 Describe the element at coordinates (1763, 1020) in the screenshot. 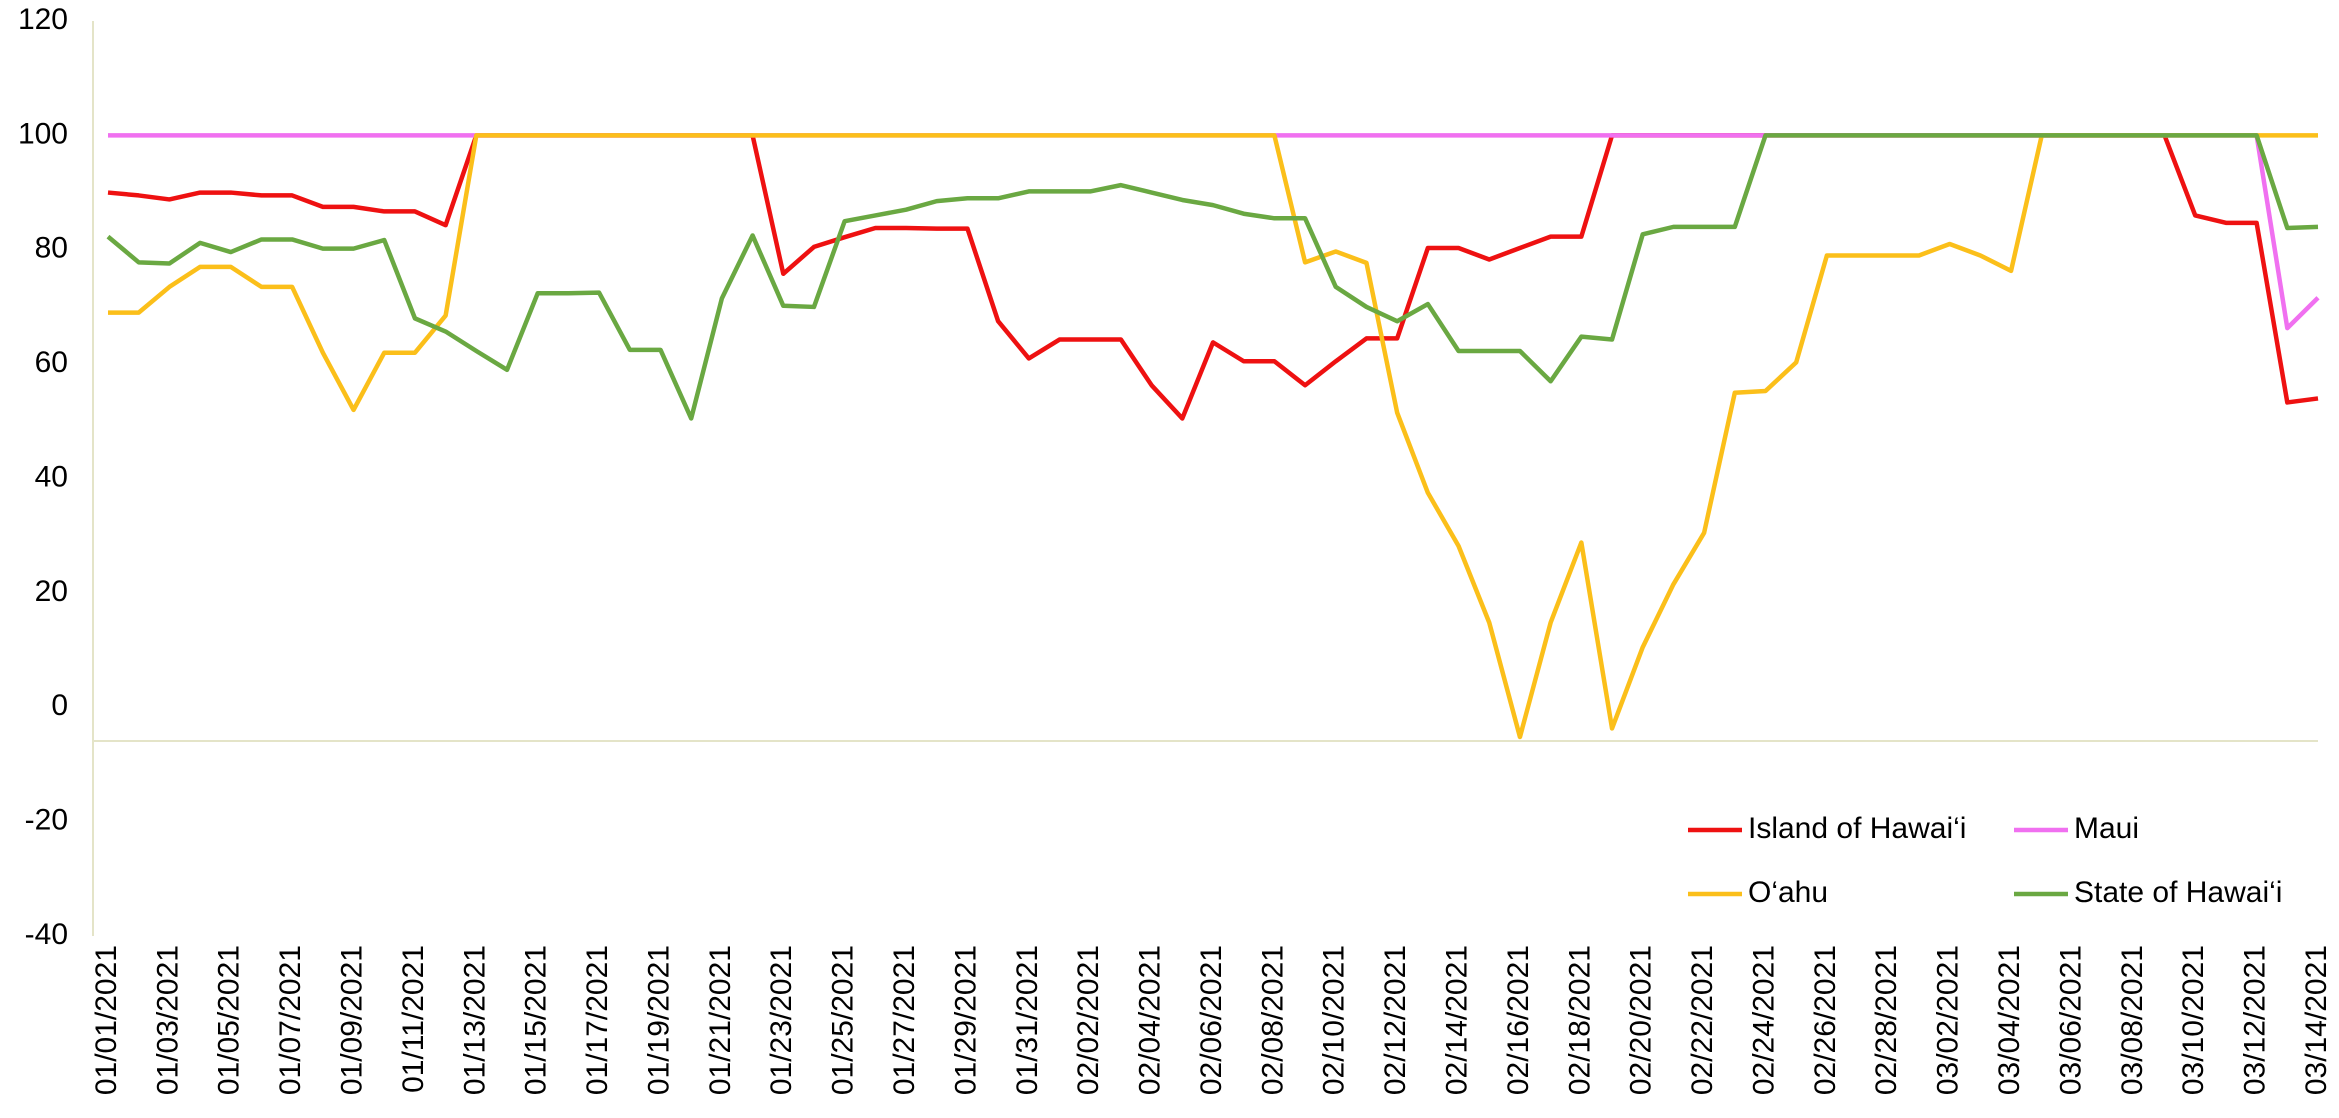

I see `x-tick-label: 02/24/2021` at that location.